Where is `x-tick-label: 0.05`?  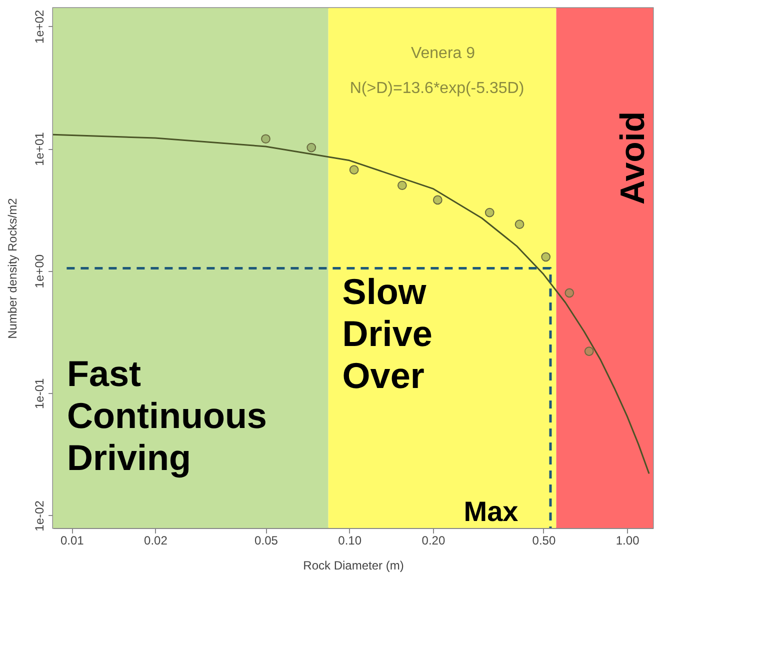 x-tick-label: 0.05 is located at coordinates (266, 541).